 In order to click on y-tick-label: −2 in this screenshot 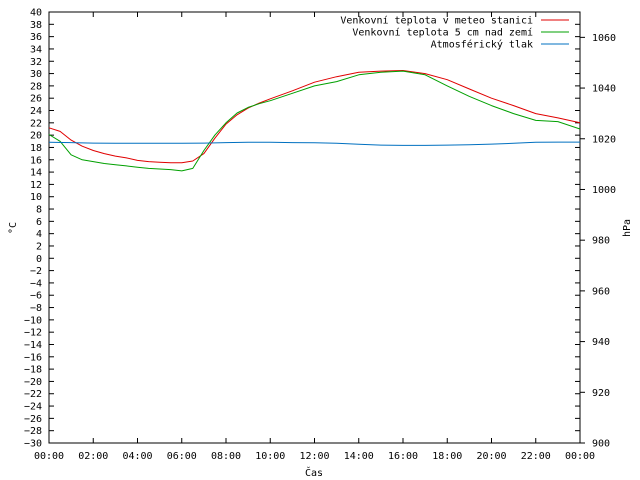, I will do `click(36, 271)`.